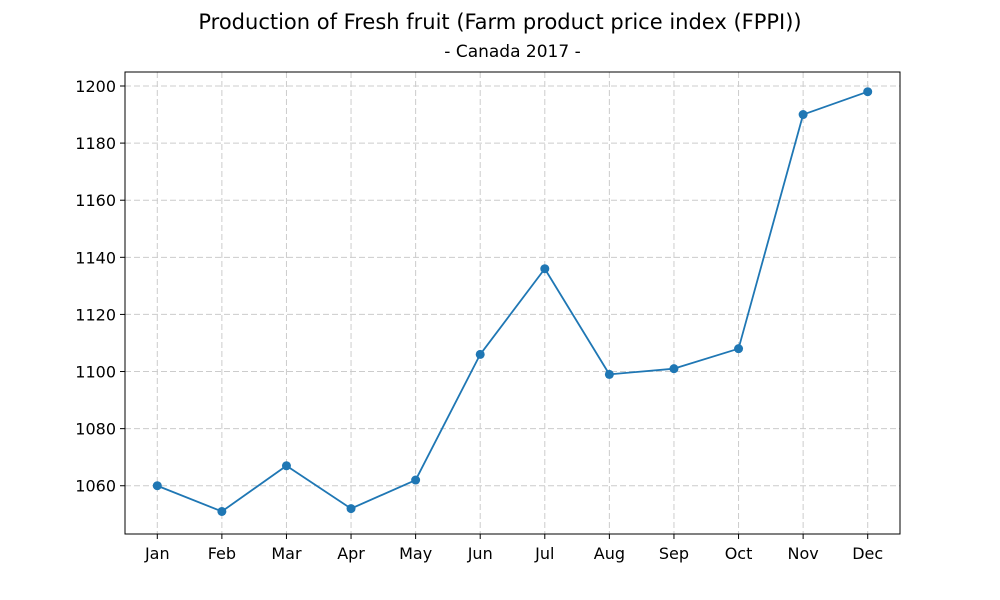 This screenshot has width=1000, height=600. Describe the element at coordinates (351, 553) in the screenshot. I see `x-tick-label: Apr` at that location.